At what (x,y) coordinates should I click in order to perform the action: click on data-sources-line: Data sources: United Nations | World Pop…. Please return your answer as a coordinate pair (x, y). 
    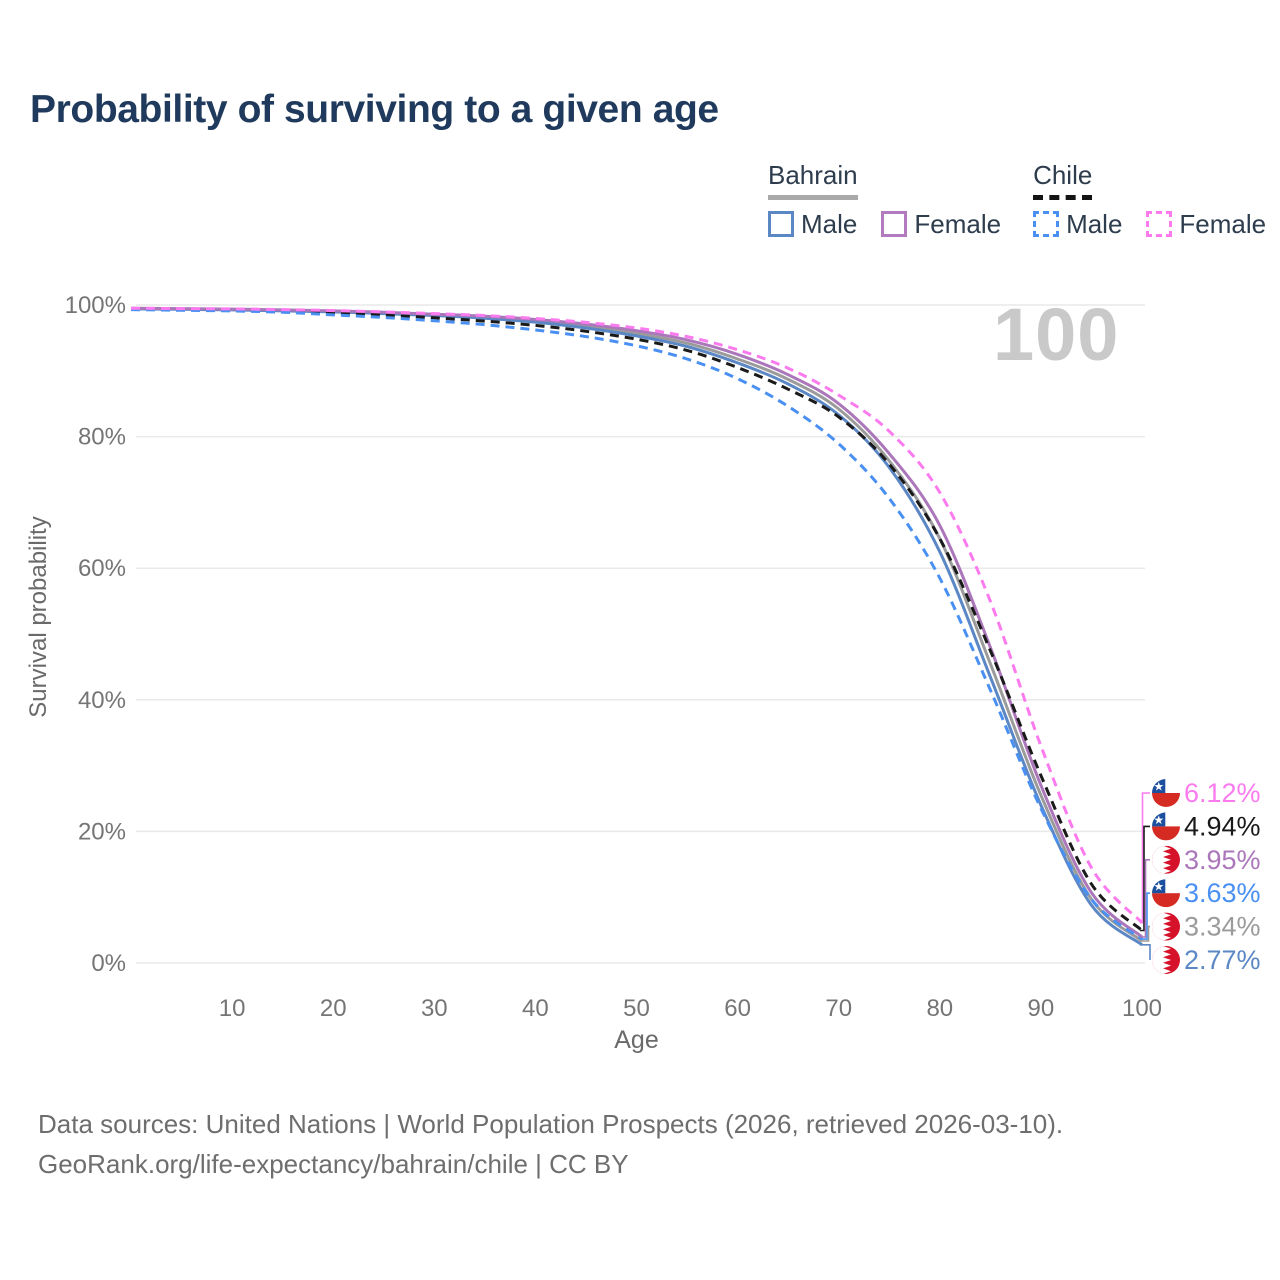
    Looking at the image, I should click on (551, 1124).